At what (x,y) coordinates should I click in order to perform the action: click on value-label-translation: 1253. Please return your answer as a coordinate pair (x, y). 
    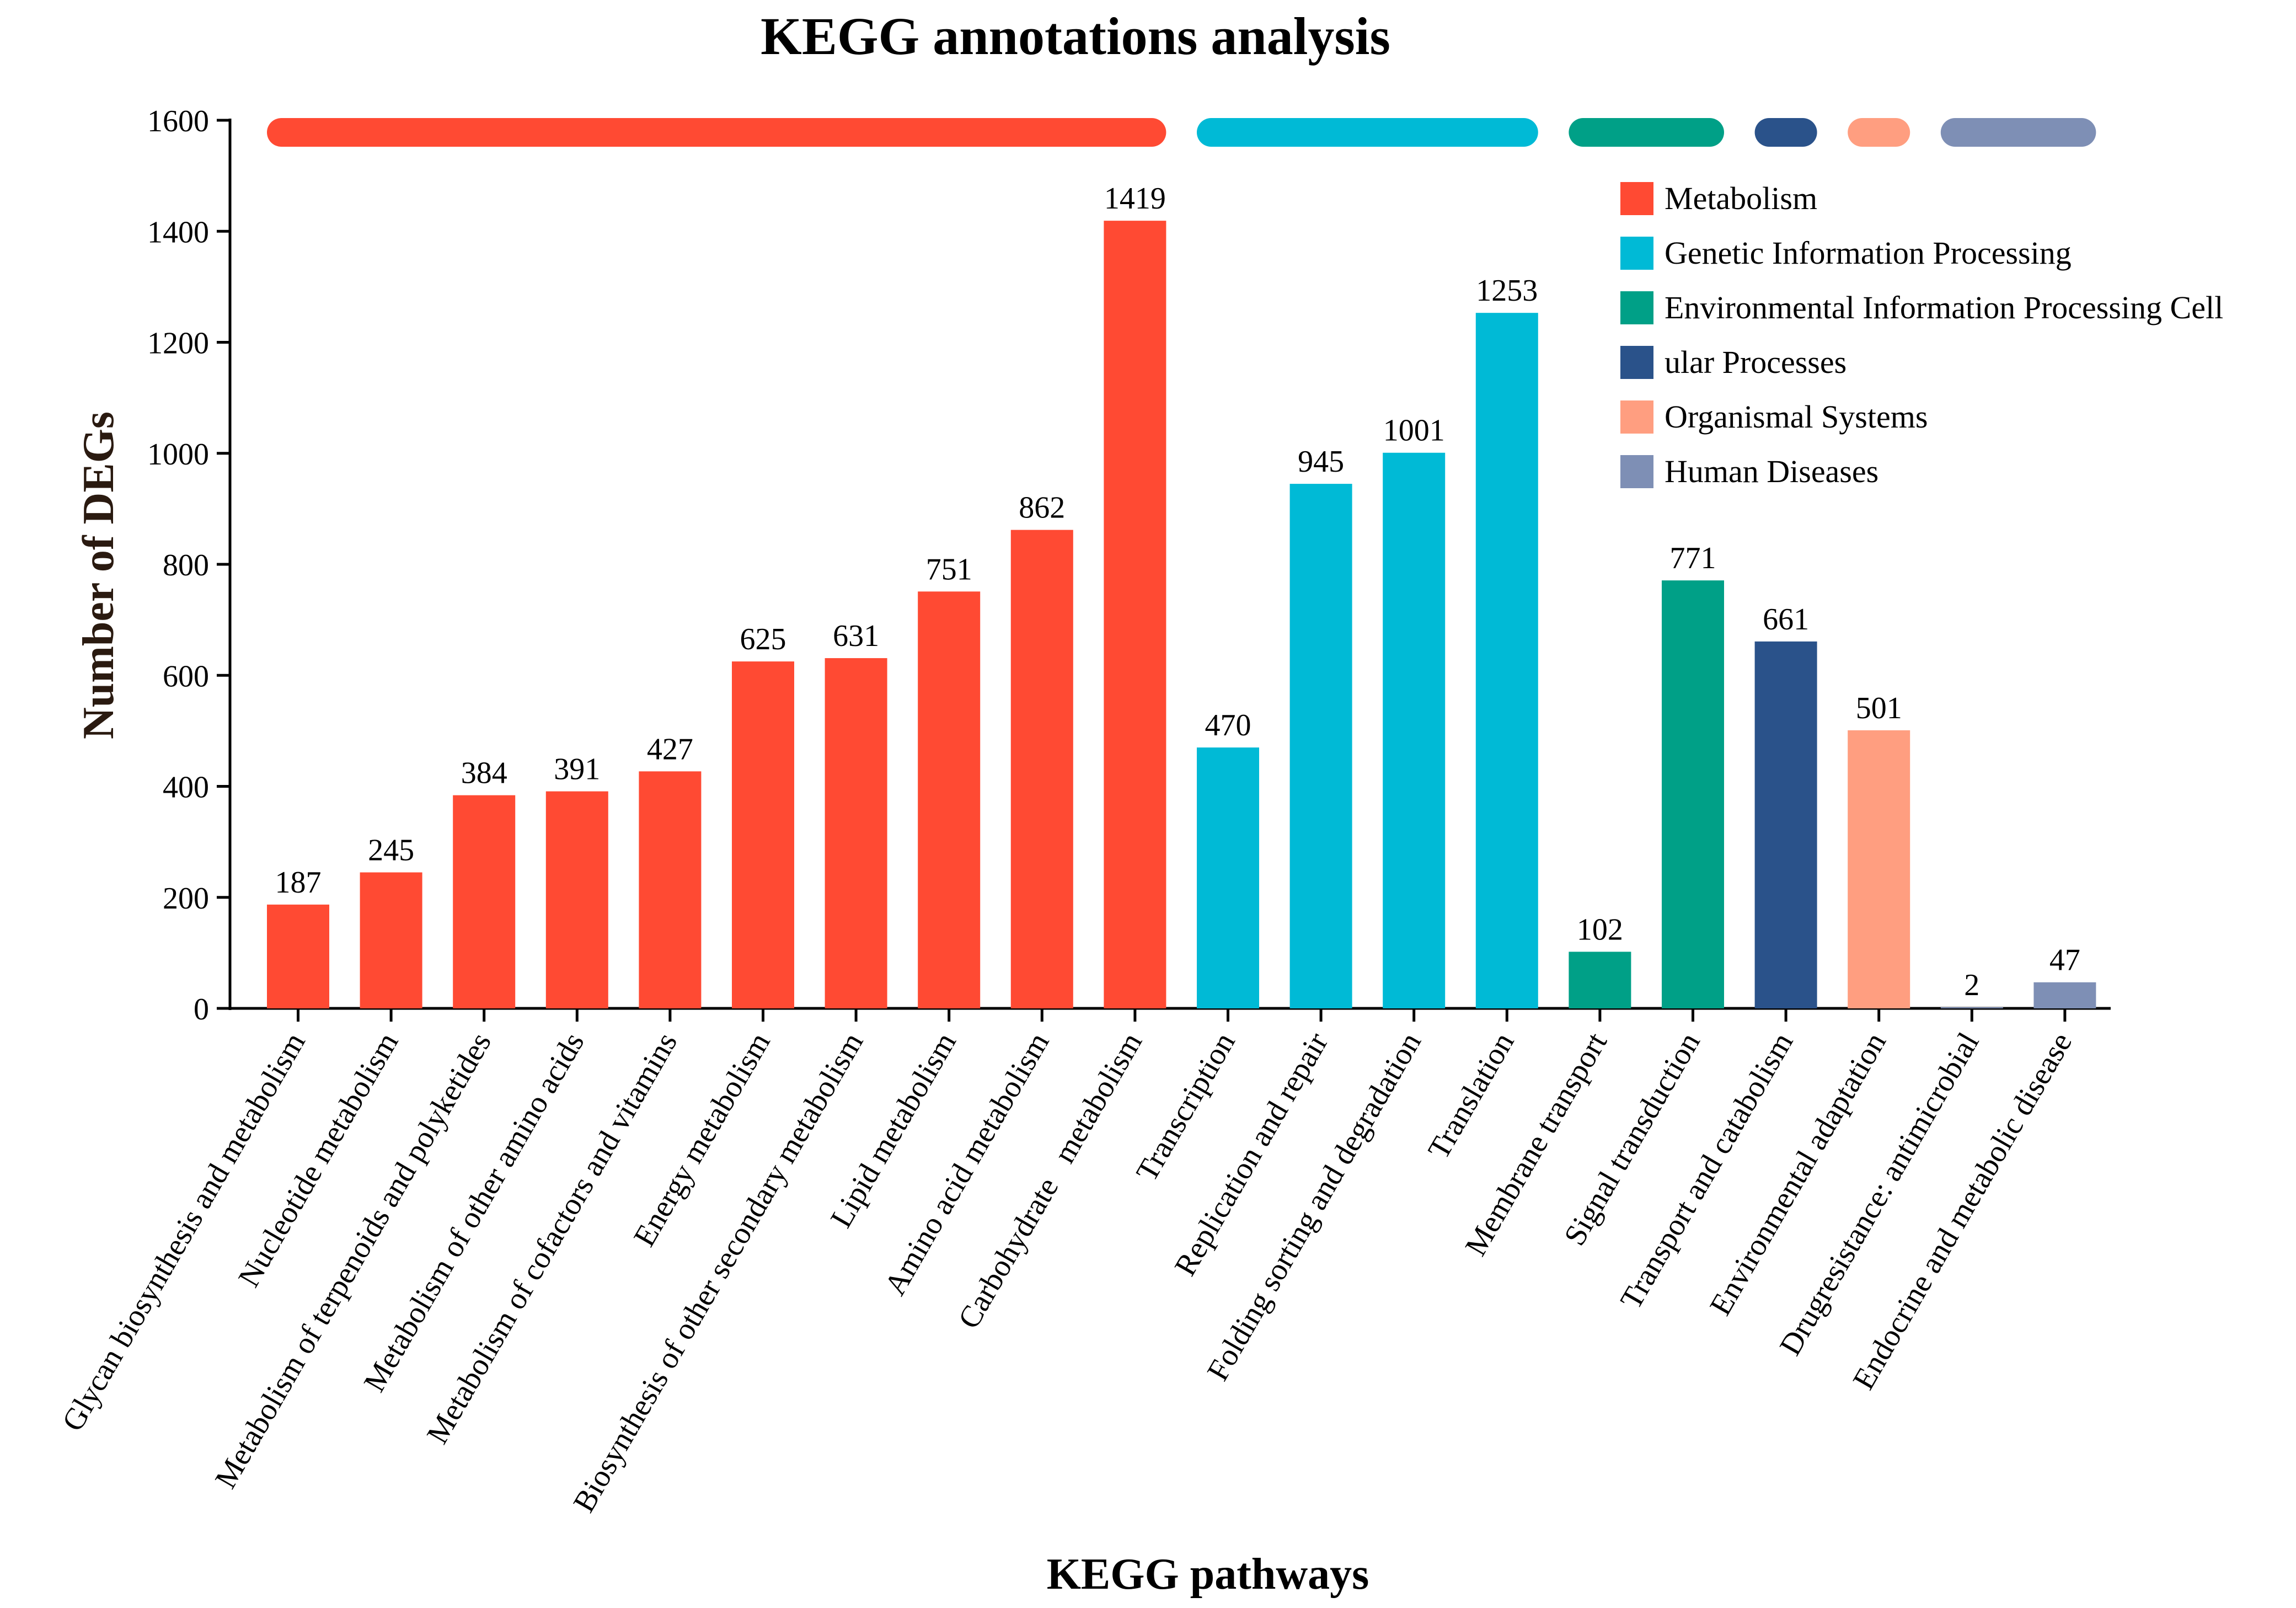
    Looking at the image, I should click on (1507, 291).